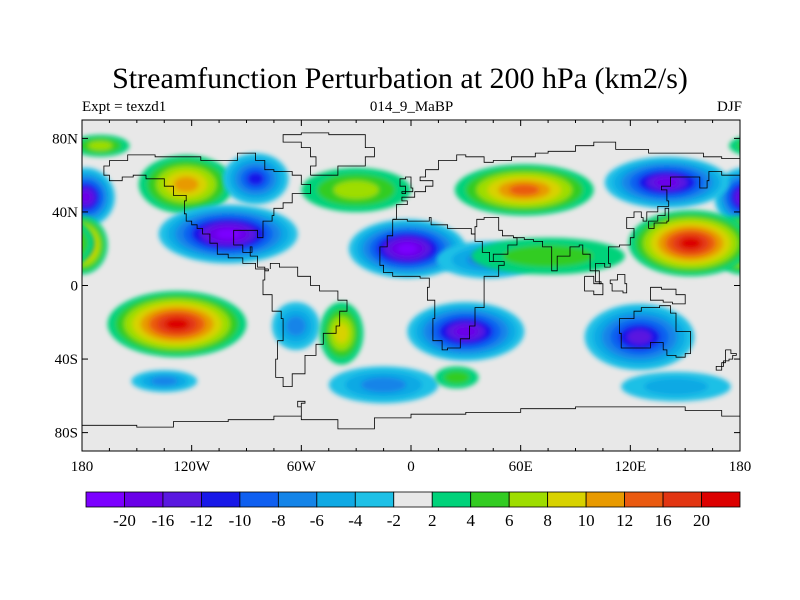 The height and width of the screenshot is (600, 800). Describe the element at coordinates (411, 107) in the screenshot. I see `run-label: 014_9_MaBP` at that location.